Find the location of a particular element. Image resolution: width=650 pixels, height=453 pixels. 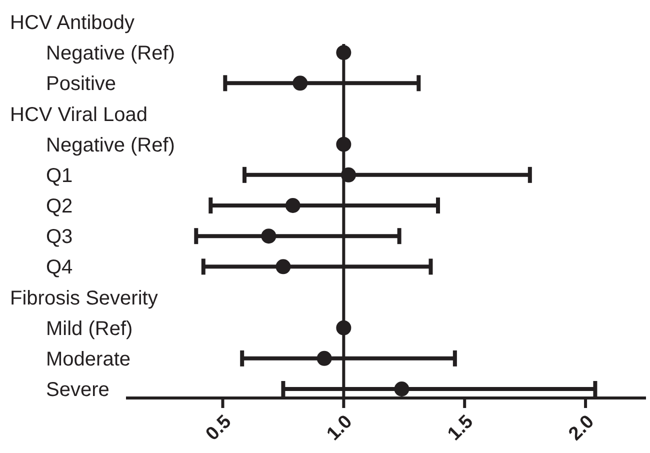

y-tick-label: Severe is located at coordinates (78, 390).